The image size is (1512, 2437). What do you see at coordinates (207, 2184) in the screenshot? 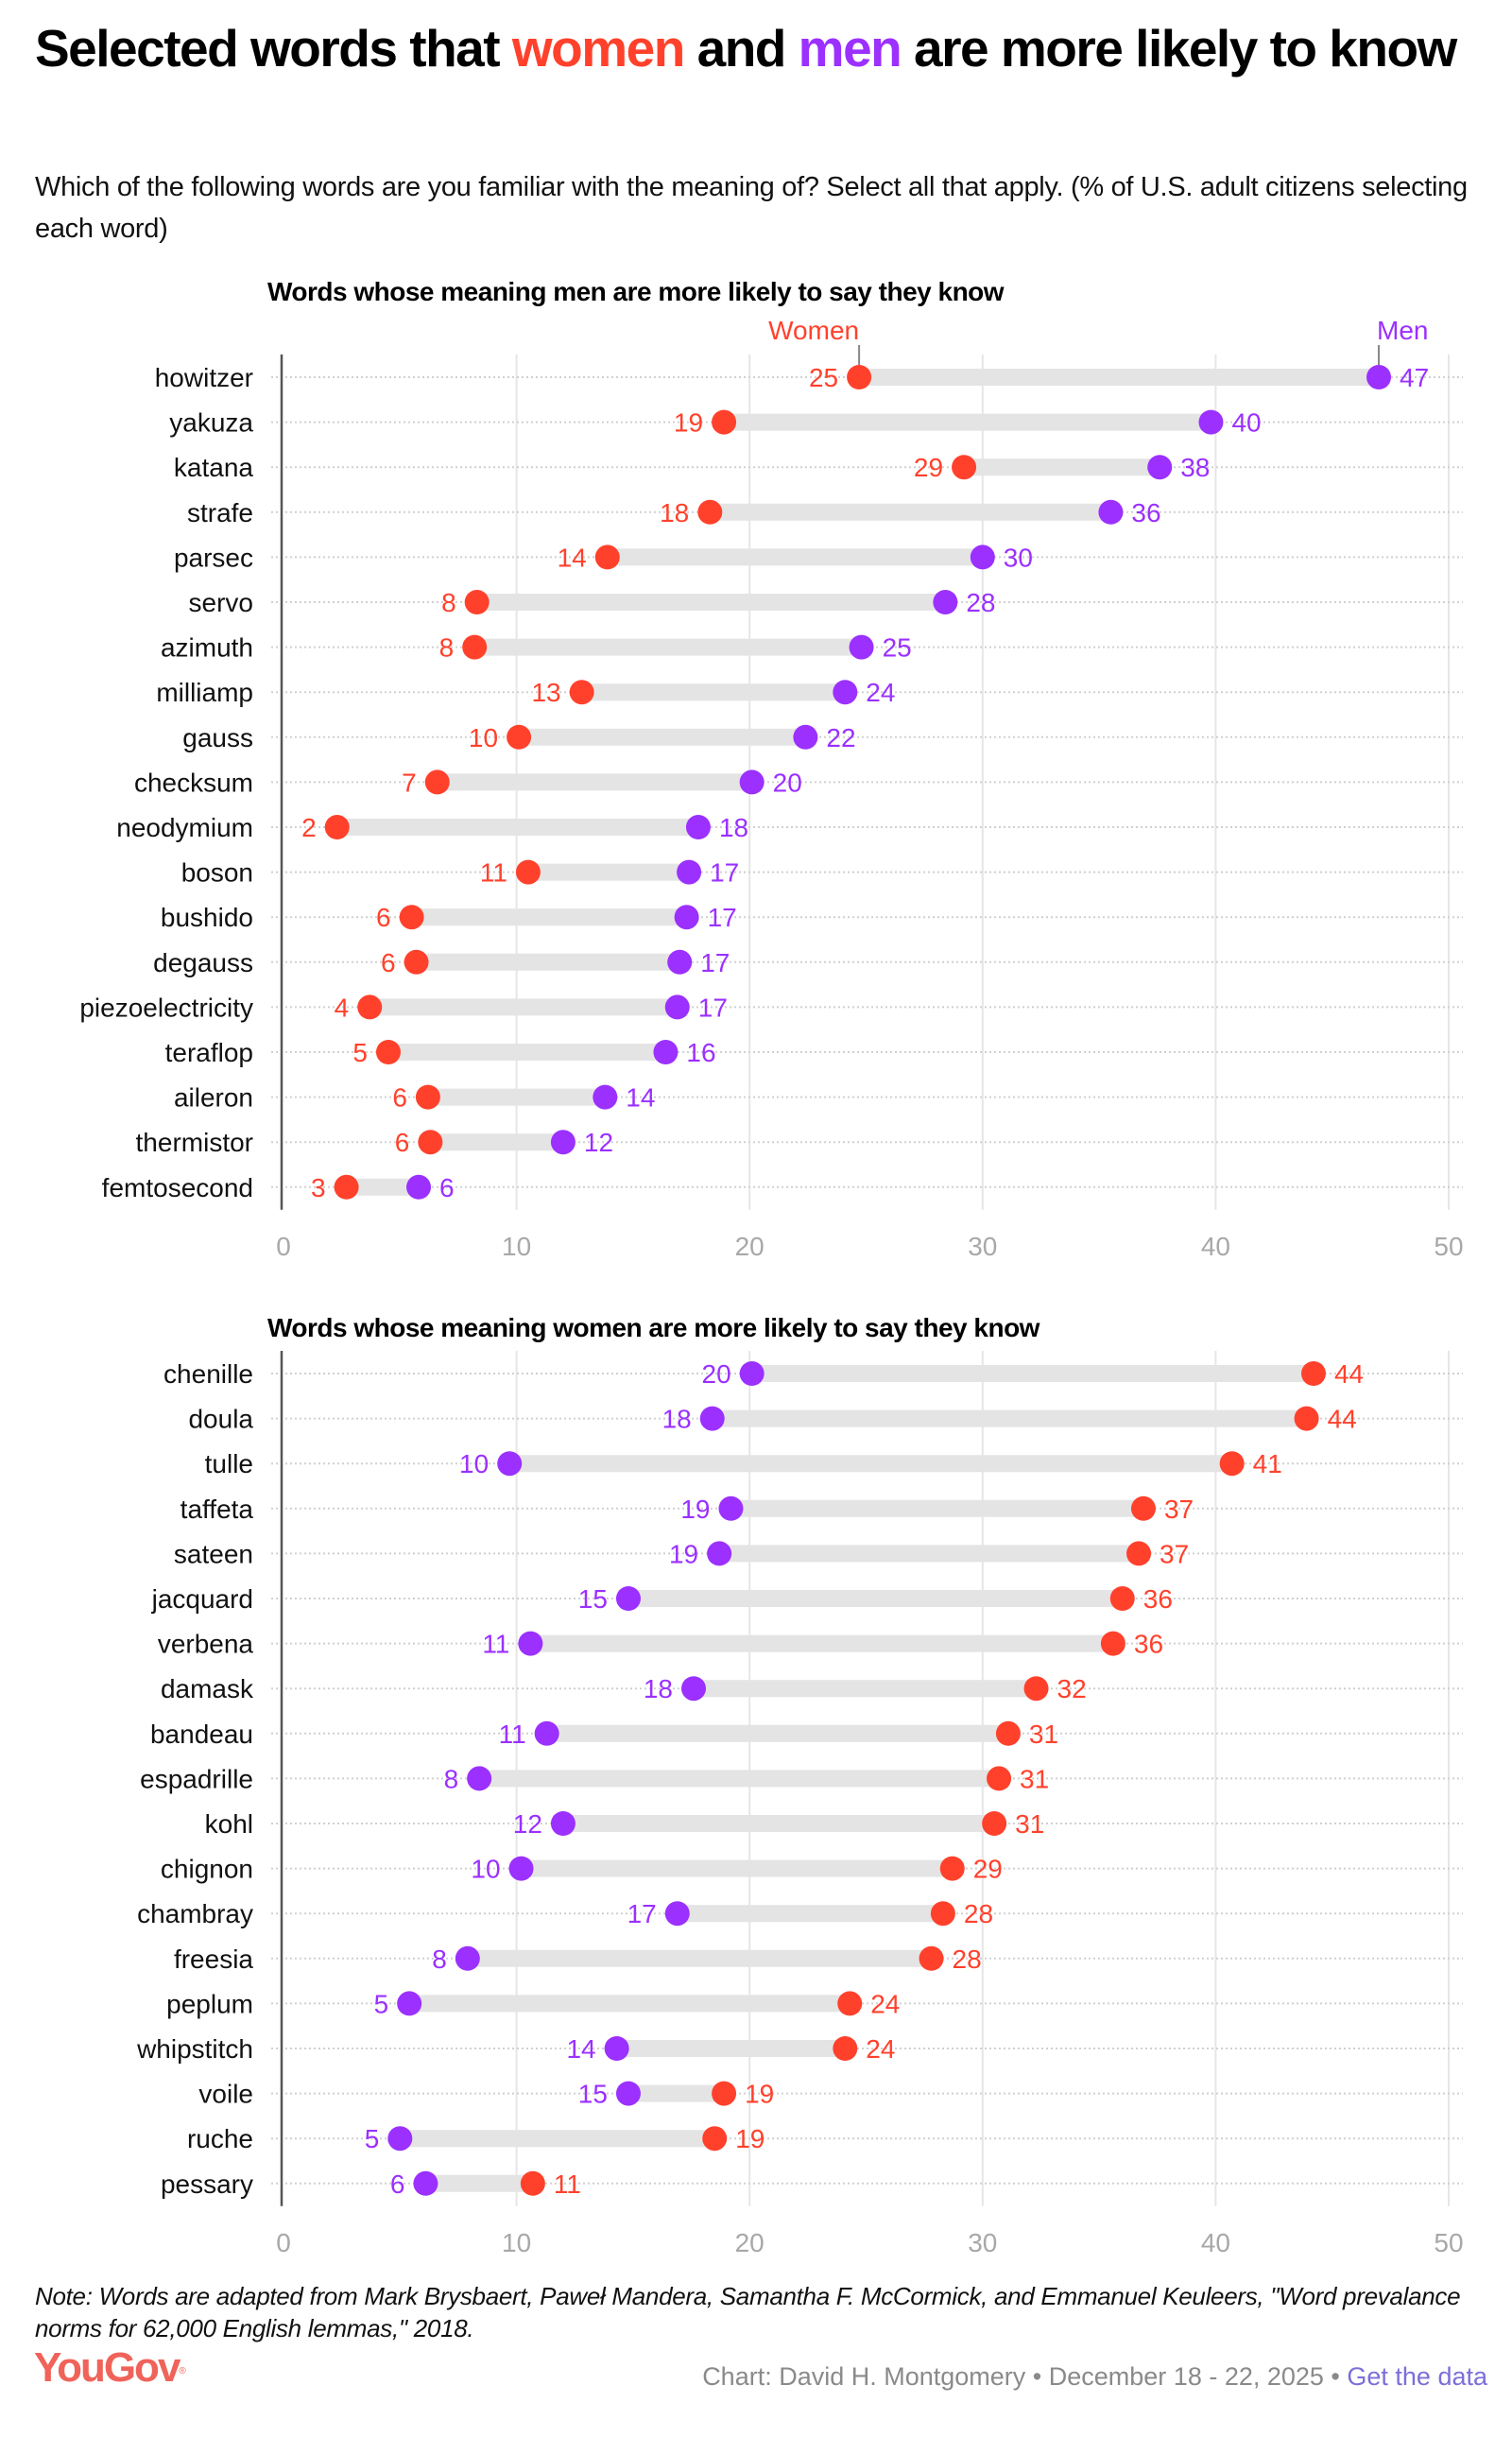
I see `row-label: pessary` at bounding box center [207, 2184].